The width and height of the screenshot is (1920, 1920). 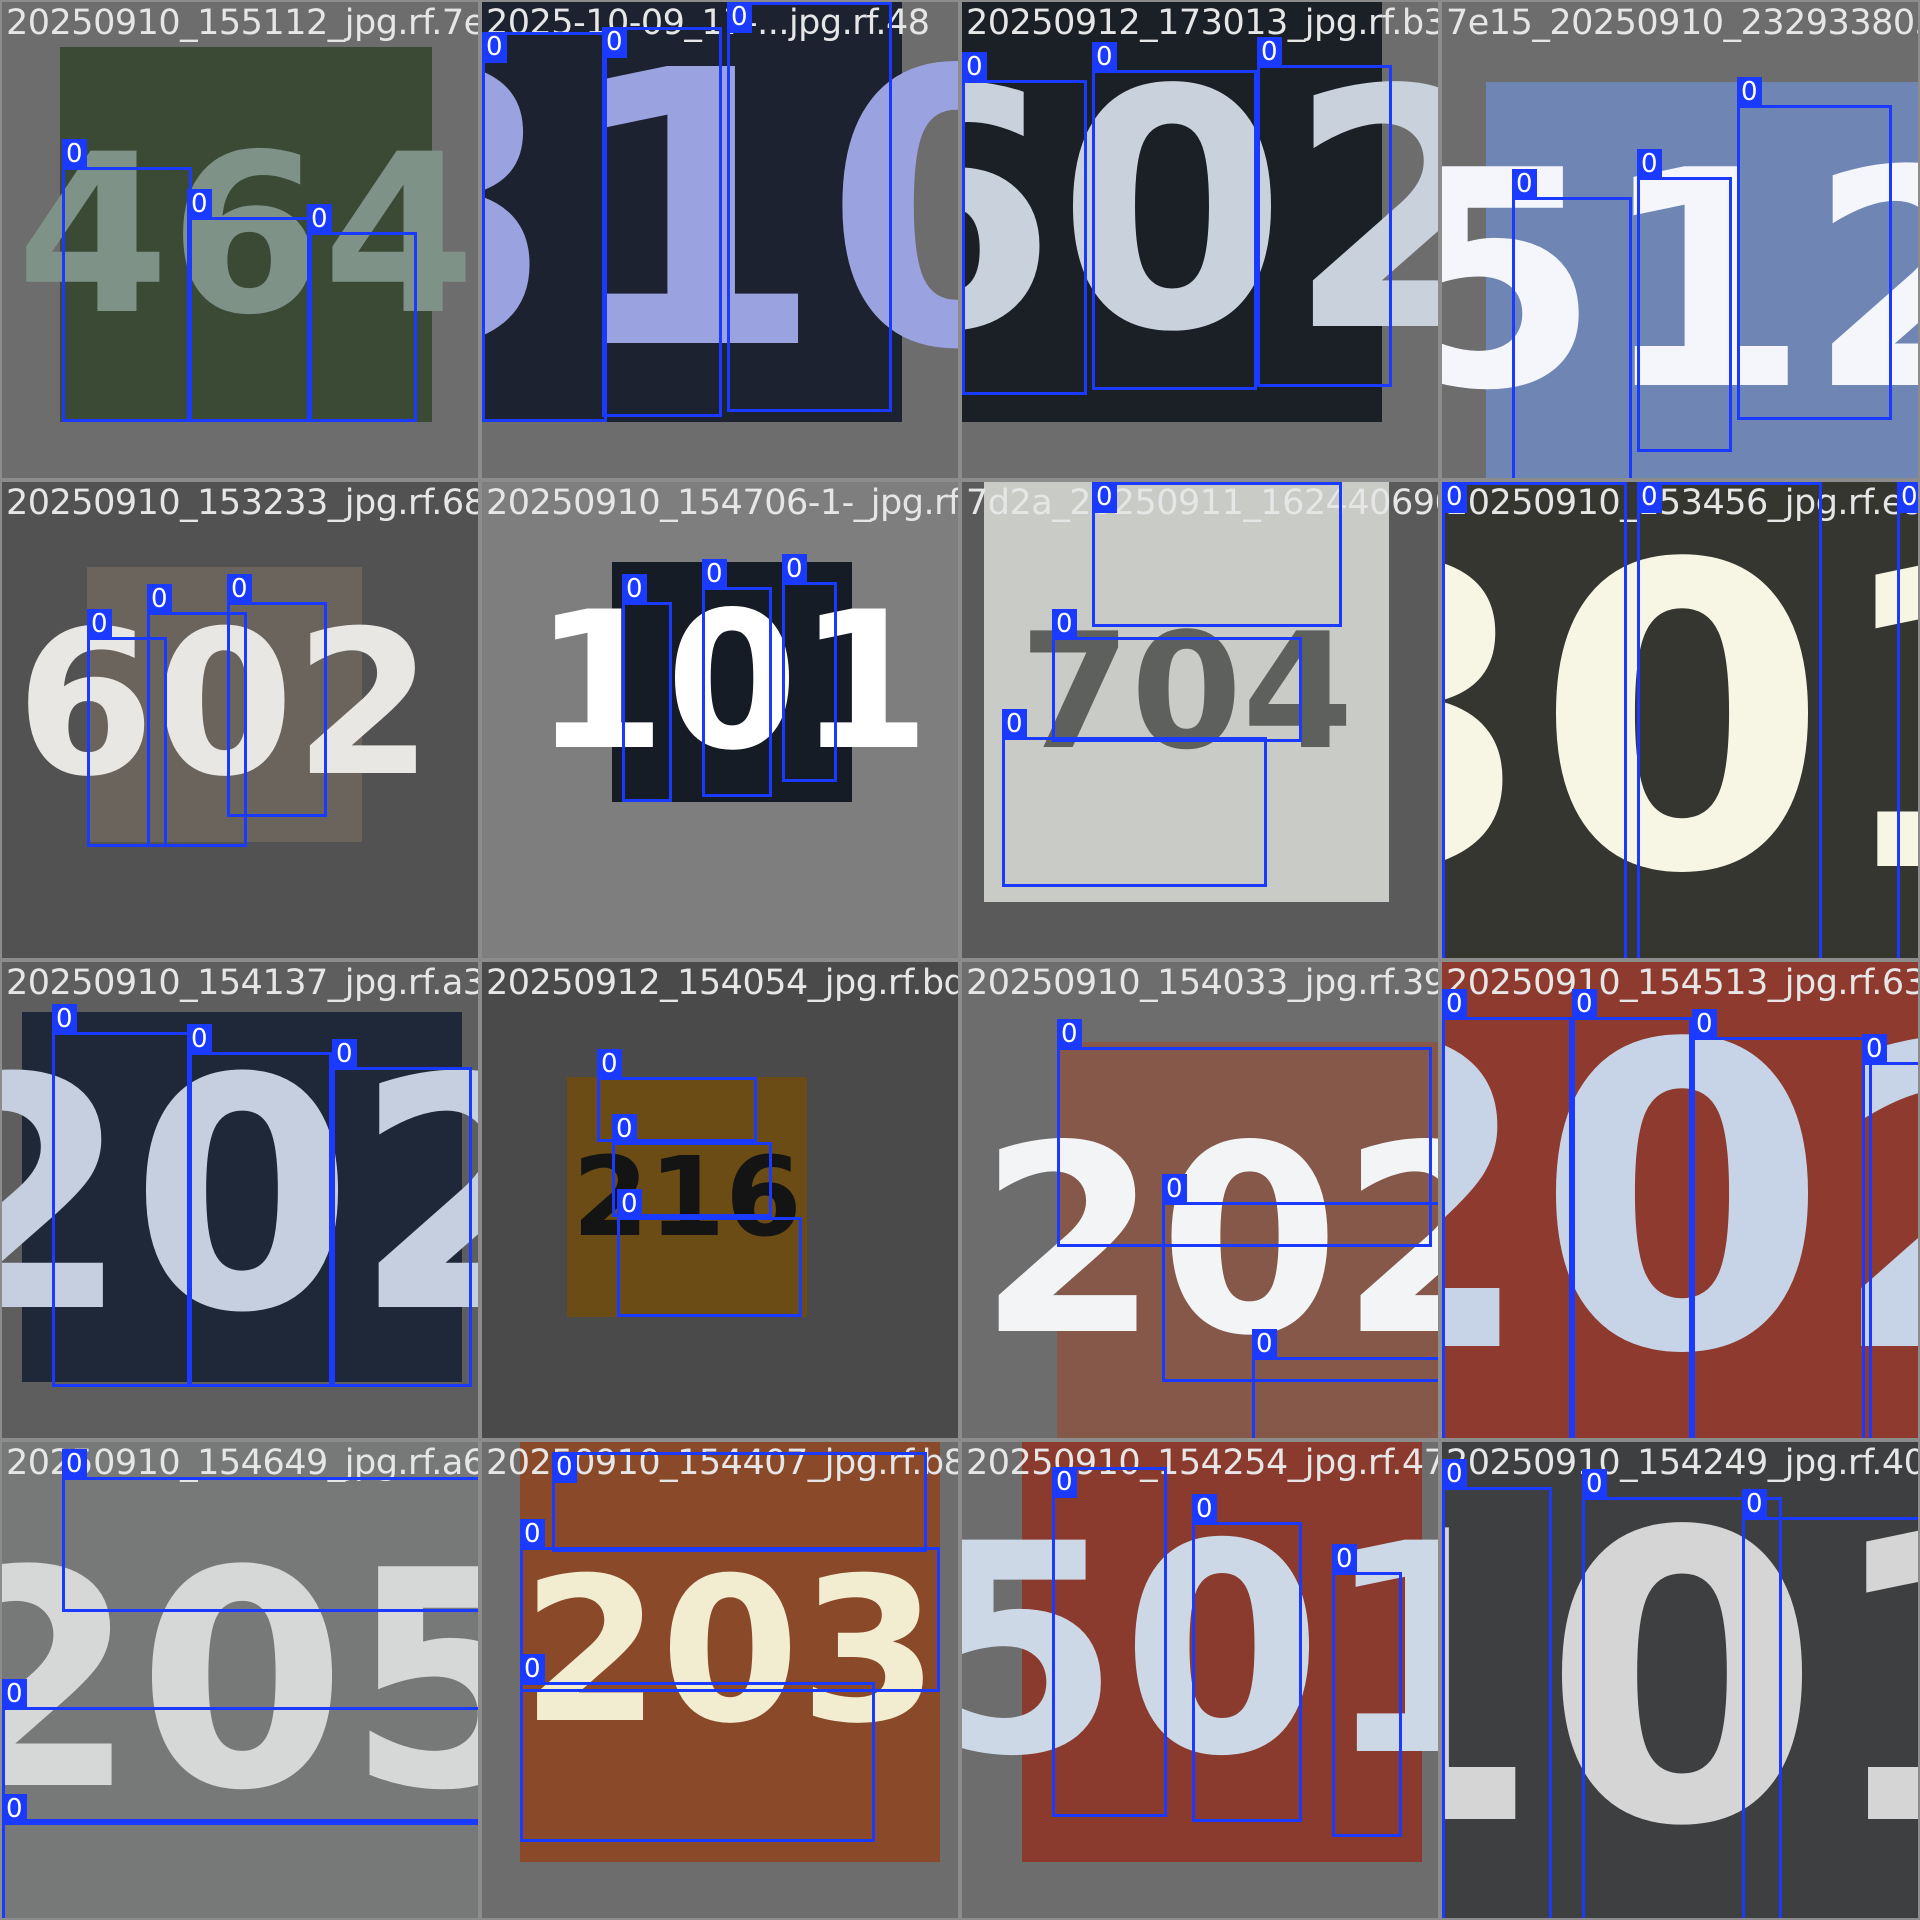 I want to click on house-number-digits: 216, so click(x=687, y=1197).